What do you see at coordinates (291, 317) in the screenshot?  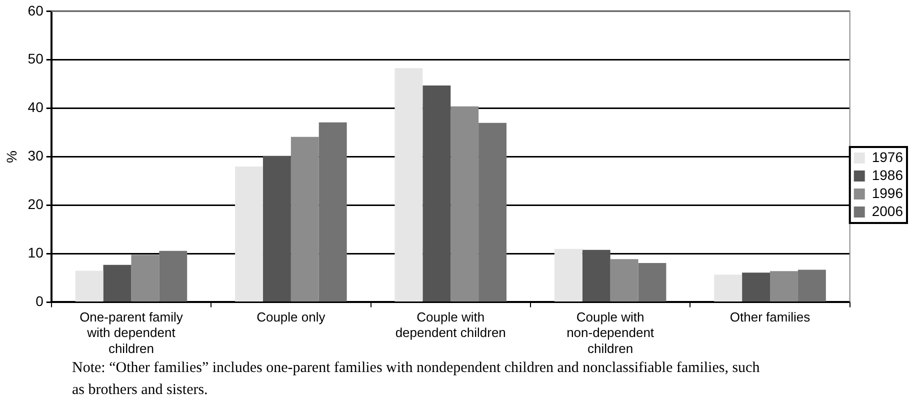 I see `x-tick-label: Couple only` at bounding box center [291, 317].